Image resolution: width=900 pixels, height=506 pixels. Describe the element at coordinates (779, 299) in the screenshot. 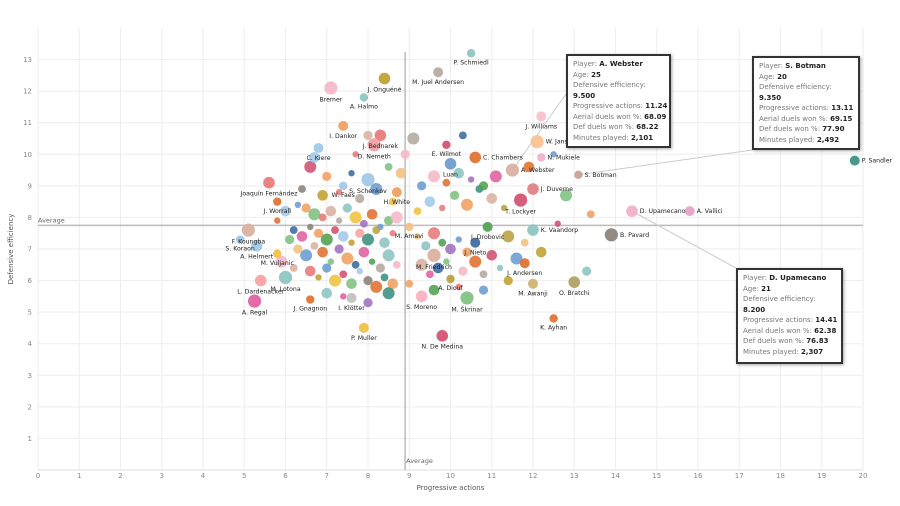

I see `tooltip-row-label: Defensive efficiency:` at that location.